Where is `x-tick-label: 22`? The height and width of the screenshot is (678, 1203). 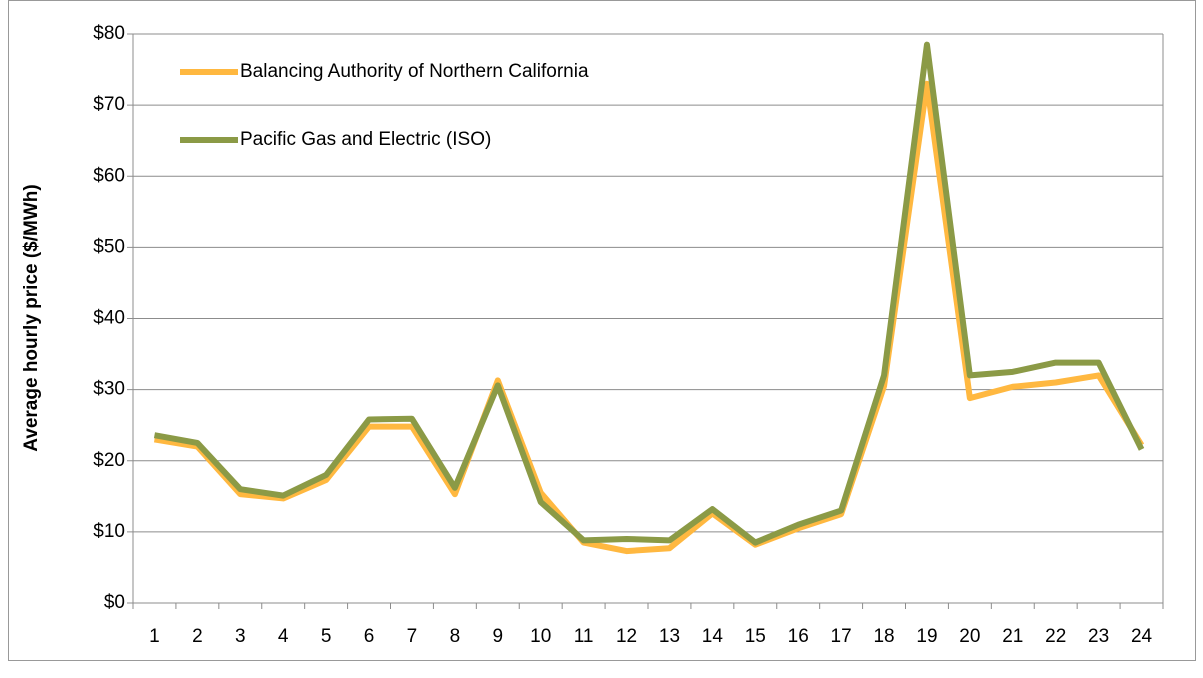 x-tick-label: 22 is located at coordinates (1055, 636).